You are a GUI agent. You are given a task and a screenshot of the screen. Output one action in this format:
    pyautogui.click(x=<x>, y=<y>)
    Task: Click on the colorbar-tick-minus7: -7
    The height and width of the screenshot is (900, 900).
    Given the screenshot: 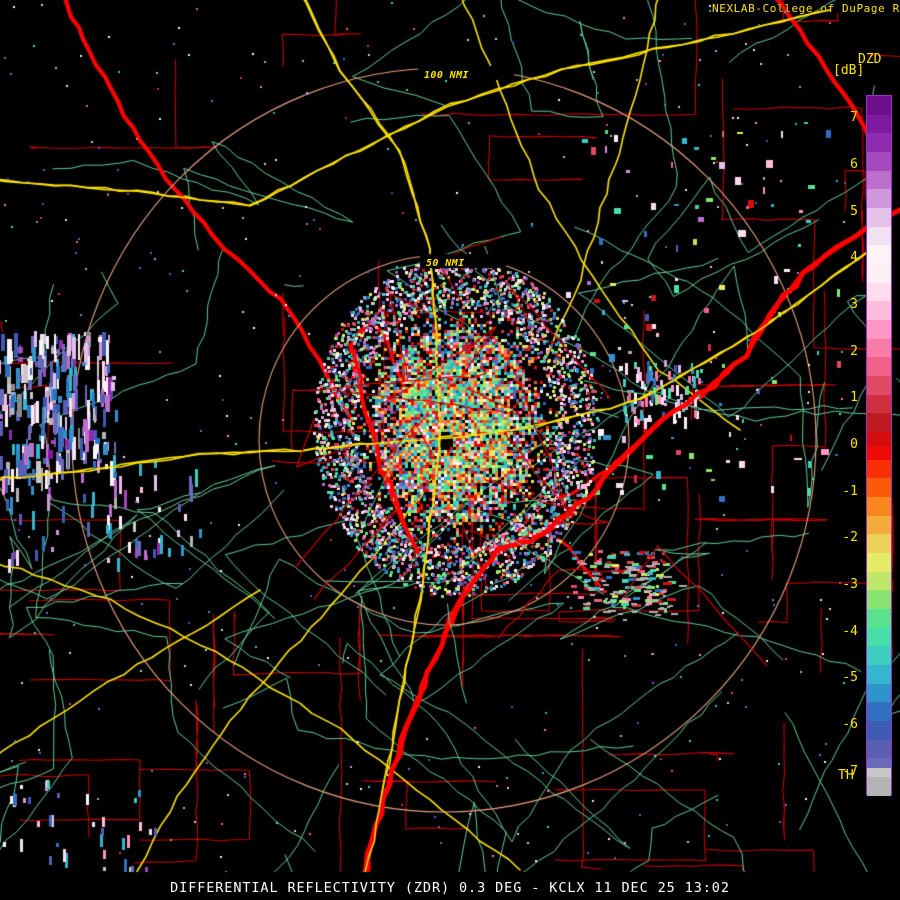 What is the action you would take?
    pyautogui.click(x=850, y=771)
    